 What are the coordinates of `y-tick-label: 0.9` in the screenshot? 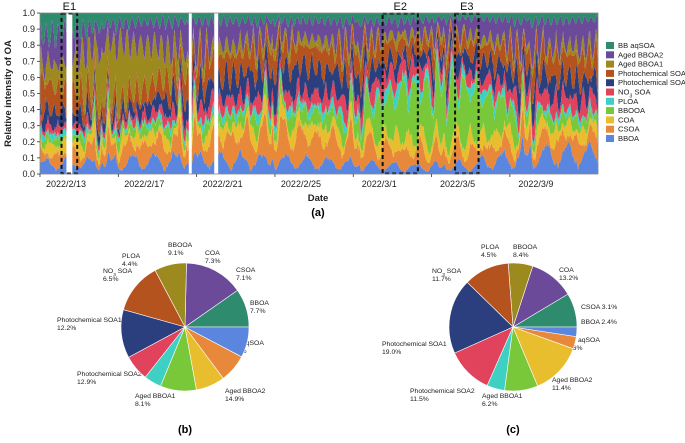 It's located at (28, 29).